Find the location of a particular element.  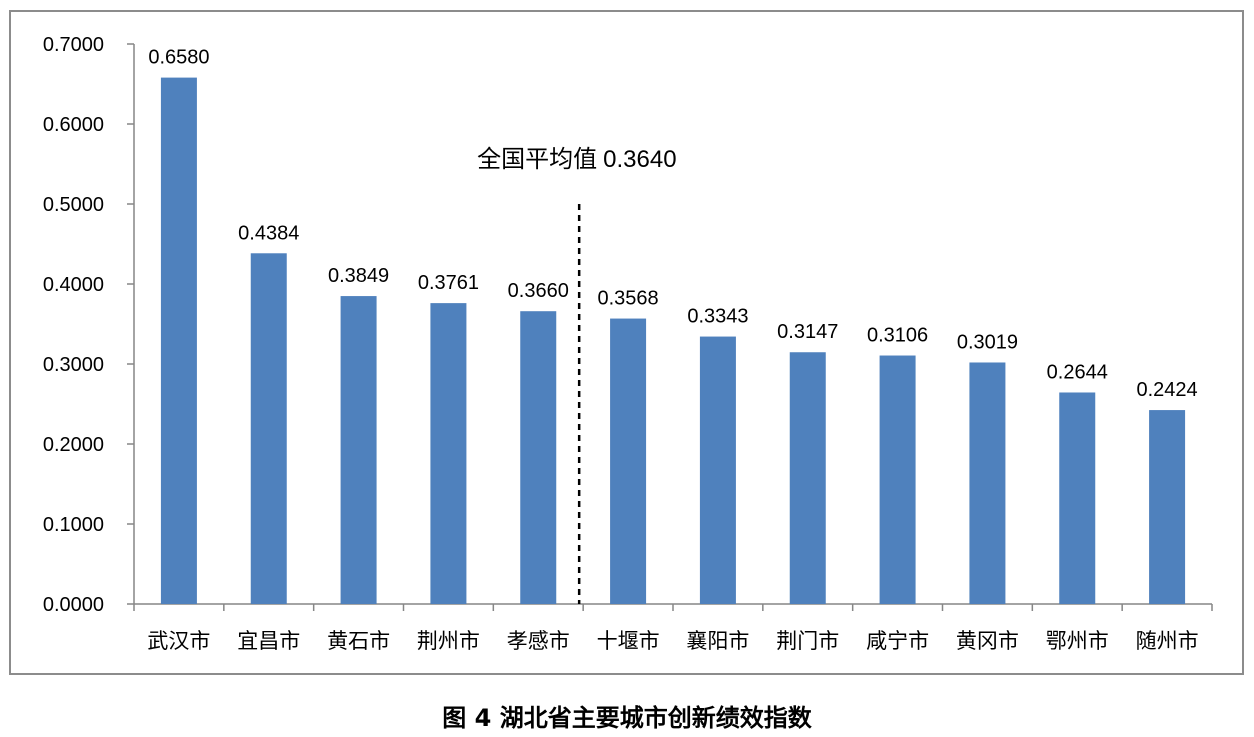

x-category-label: 十堰市 is located at coordinates (628, 641).